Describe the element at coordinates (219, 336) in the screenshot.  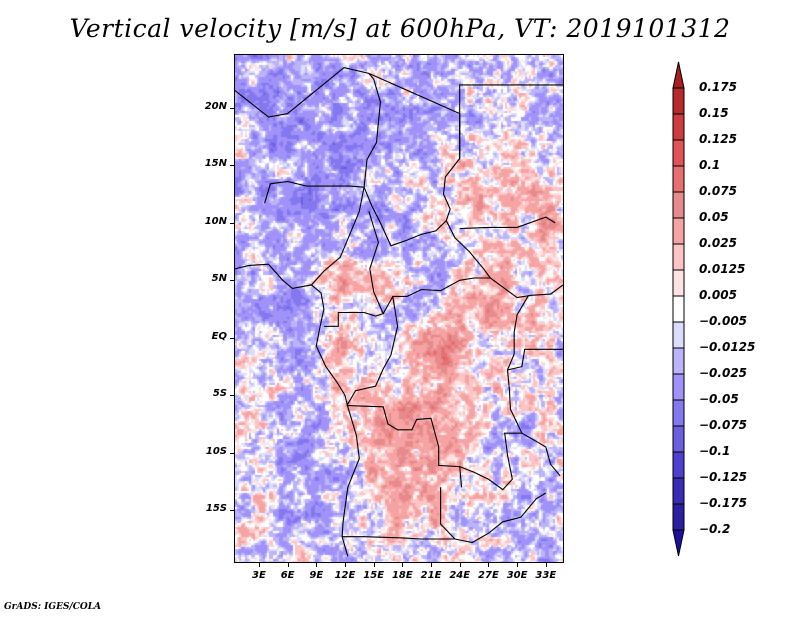
I see `y-tick-label: EQ` at that location.